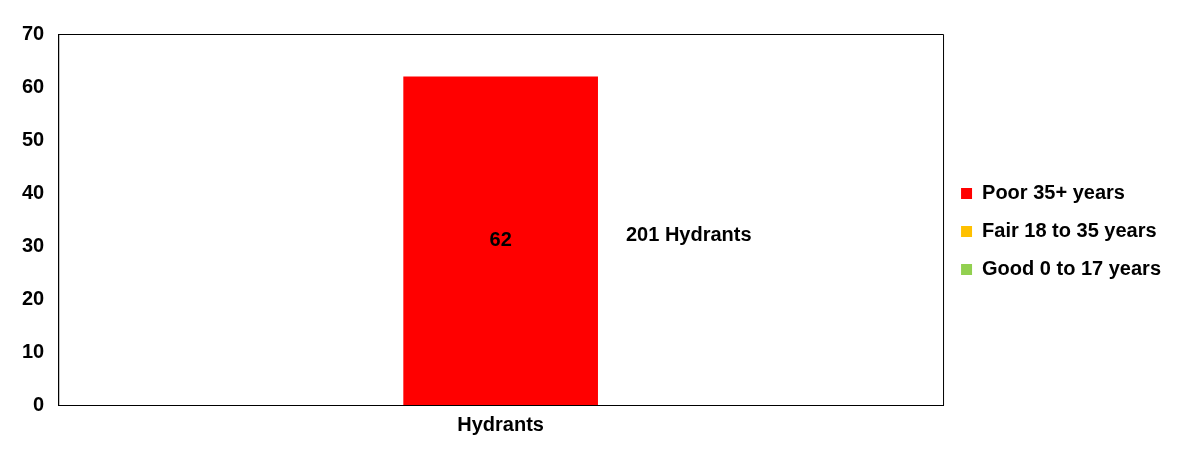  Describe the element at coordinates (33, 350) in the screenshot. I see `y-tick-label: 10` at that location.